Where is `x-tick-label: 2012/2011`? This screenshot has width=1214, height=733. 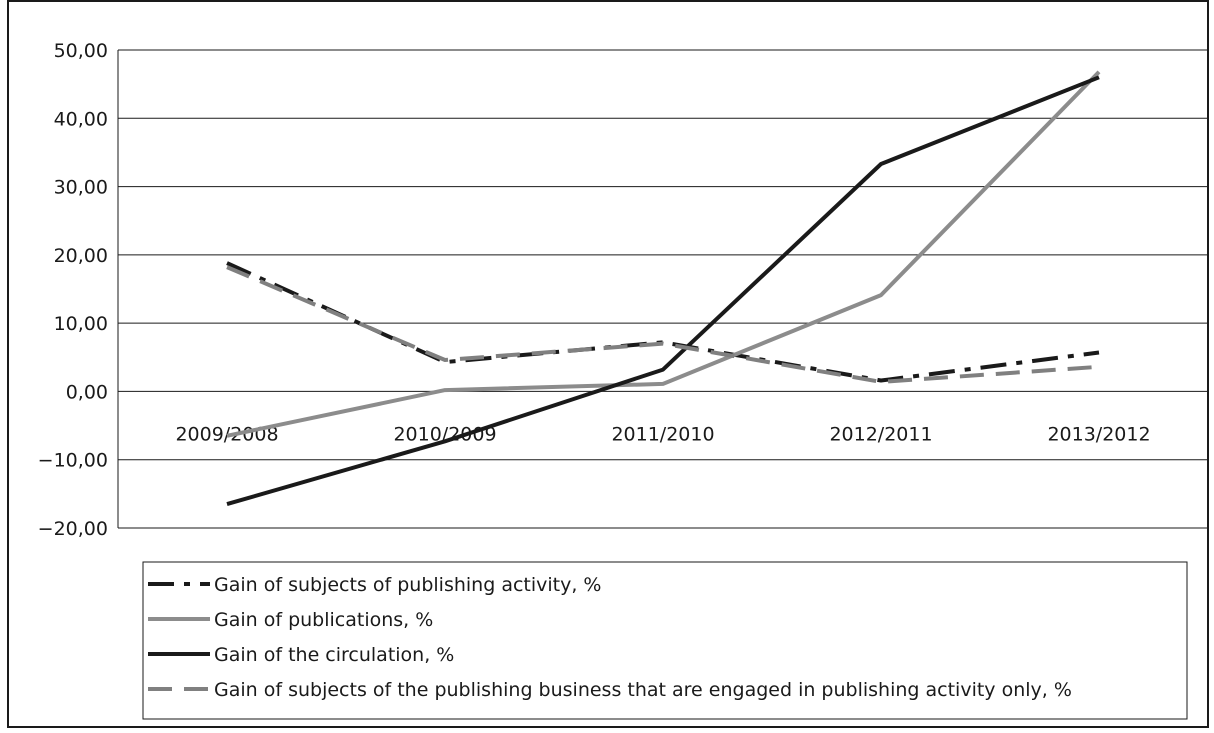
x-tick-label: 2012/2011 is located at coordinates (880, 434).